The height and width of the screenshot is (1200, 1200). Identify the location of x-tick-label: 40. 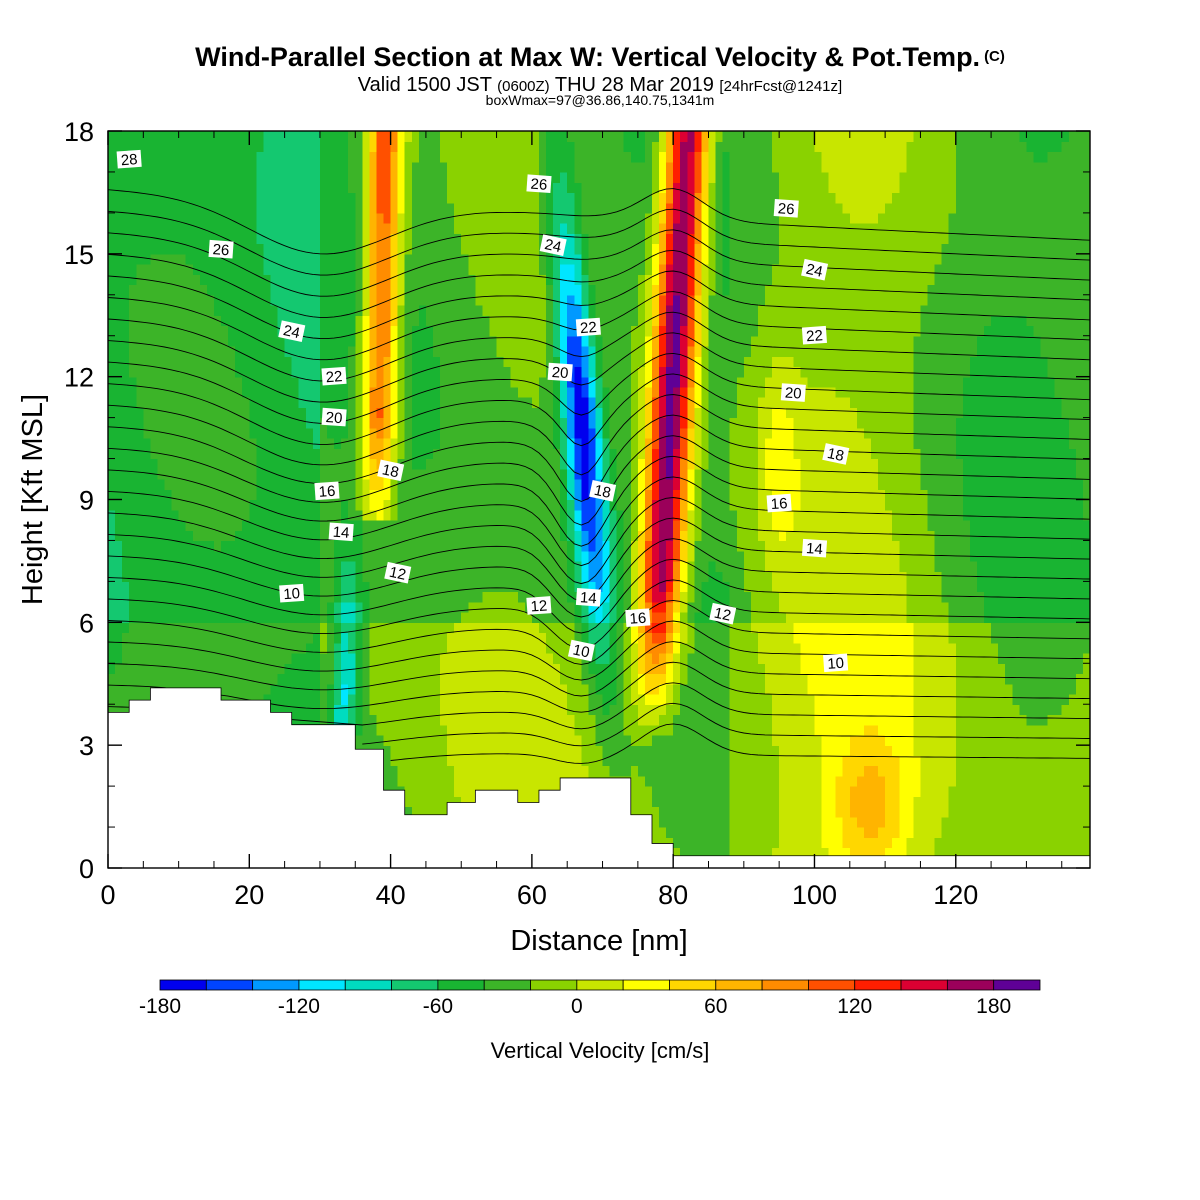
(391, 895).